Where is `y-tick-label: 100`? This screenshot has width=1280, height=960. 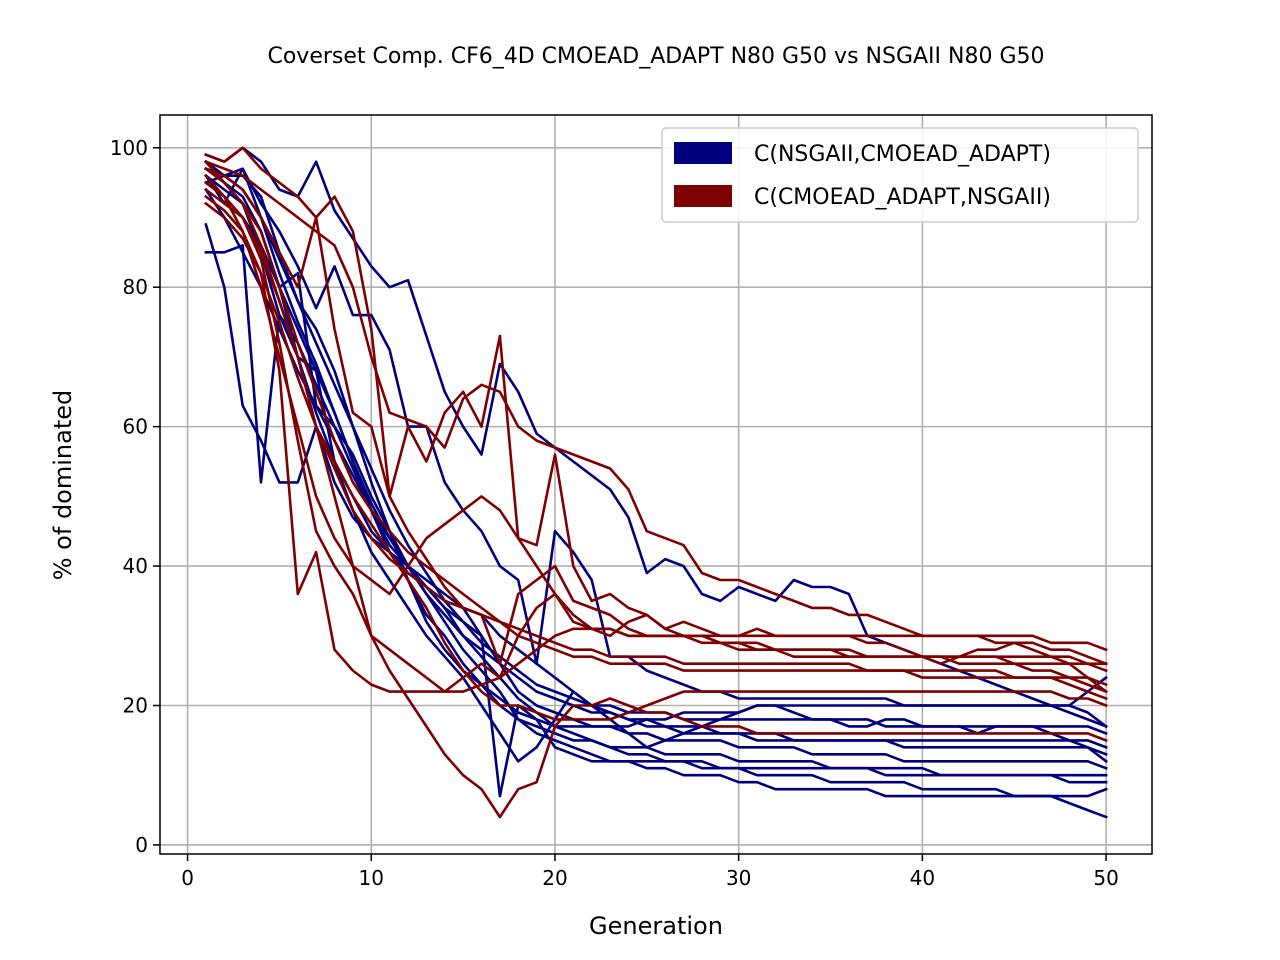
y-tick-label: 100 is located at coordinates (129, 148).